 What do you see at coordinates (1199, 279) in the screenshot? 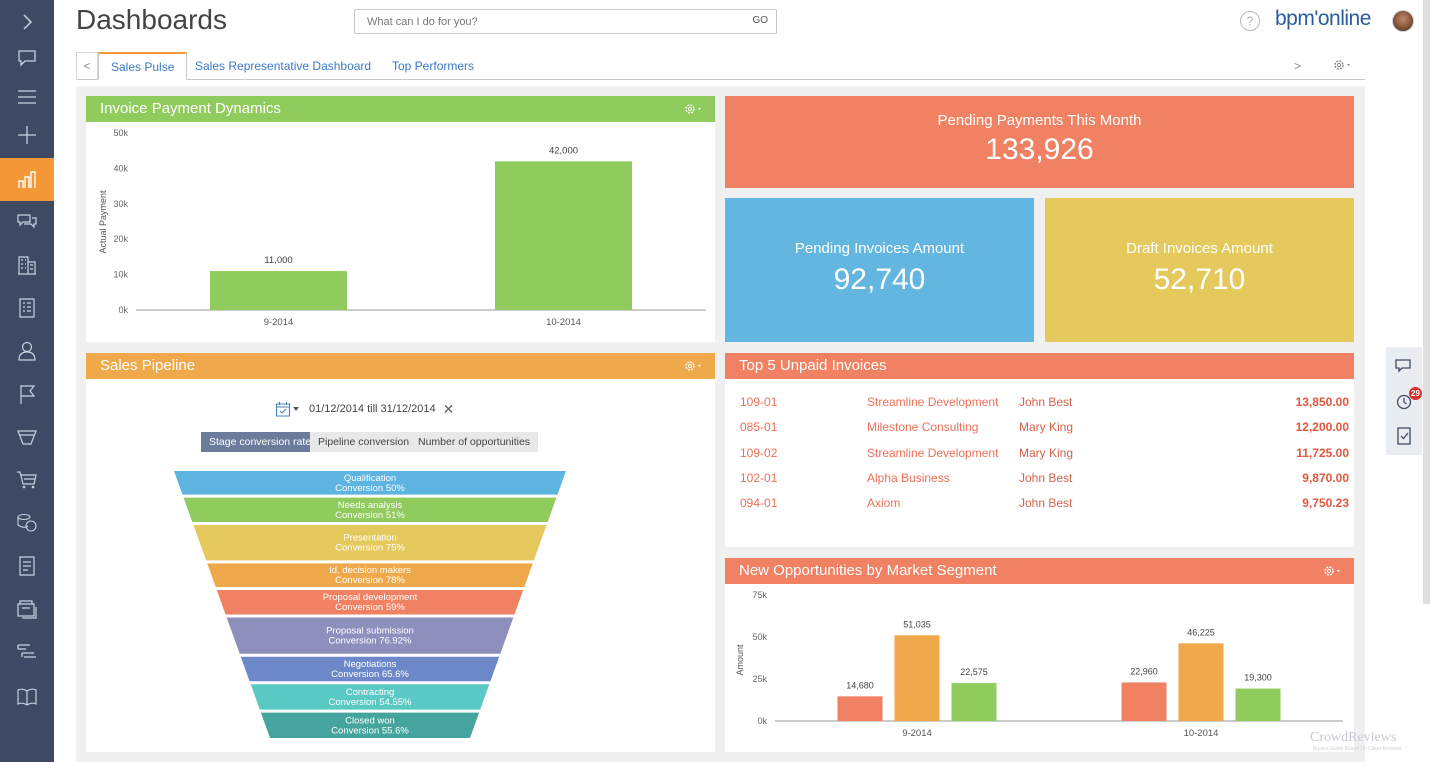
I see `kpi-value: 52,710` at bounding box center [1199, 279].